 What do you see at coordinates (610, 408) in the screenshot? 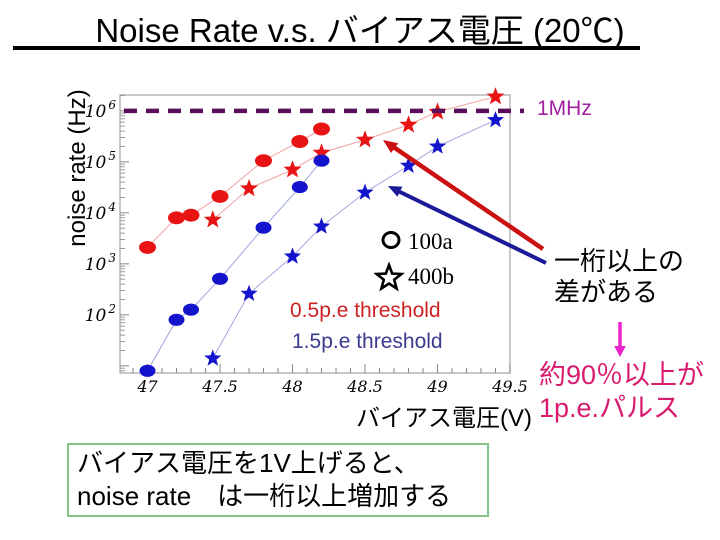
I see `pulse-annotation-line2: 1p.e.パルス` at bounding box center [610, 408].